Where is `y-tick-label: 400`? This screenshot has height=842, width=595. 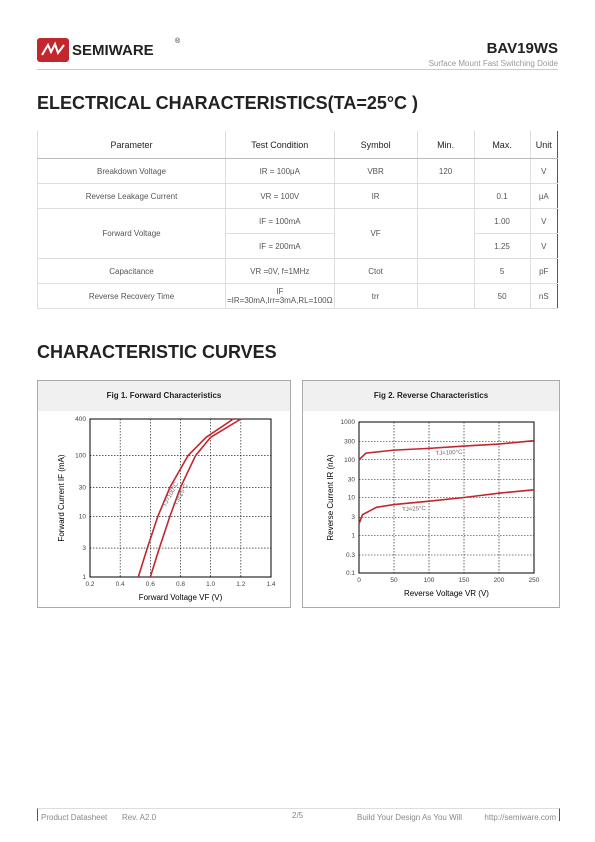
y-tick-label: 400 is located at coordinates (80, 419).